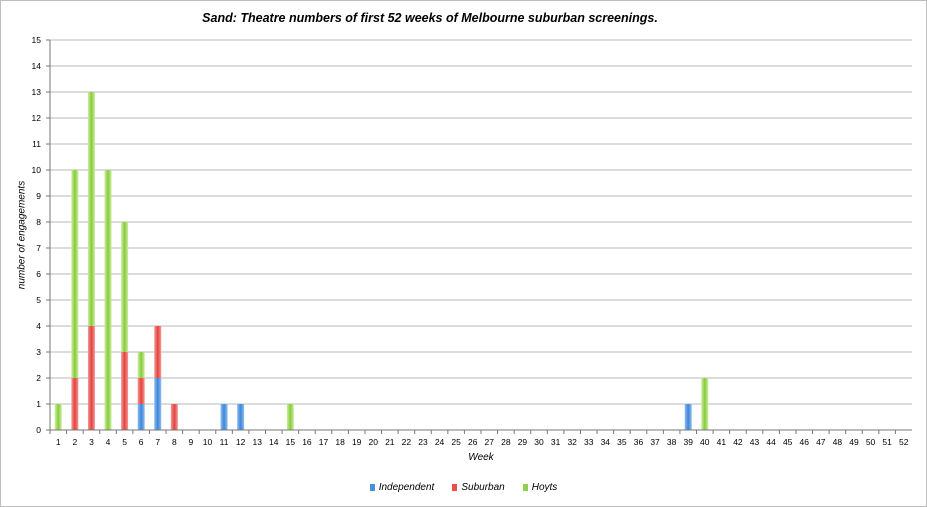 This screenshot has height=507, width=927. What do you see at coordinates (37, 40) in the screenshot?
I see `y-tick-label: 15` at bounding box center [37, 40].